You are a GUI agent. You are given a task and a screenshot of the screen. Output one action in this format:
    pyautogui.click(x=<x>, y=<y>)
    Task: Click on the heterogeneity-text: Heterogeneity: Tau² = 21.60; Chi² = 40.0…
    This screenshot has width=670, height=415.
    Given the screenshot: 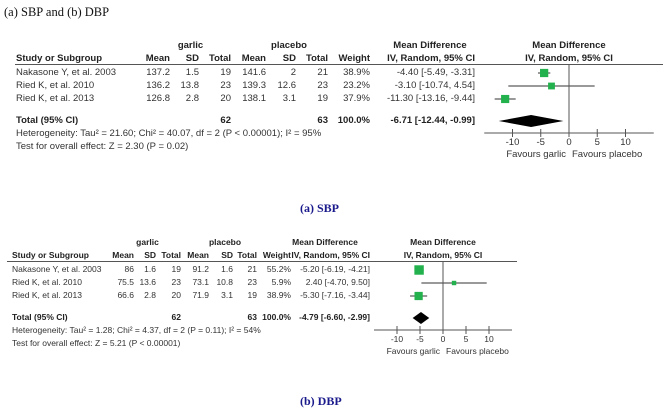 What is the action you would take?
    pyautogui.click(x=169, y=133)
    